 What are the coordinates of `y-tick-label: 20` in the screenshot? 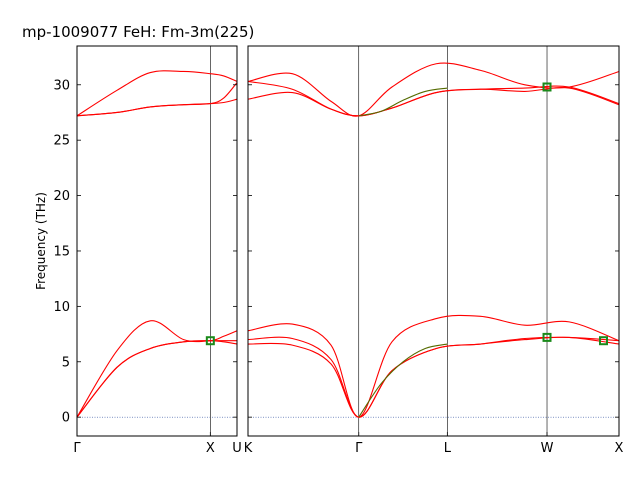 It's located at (61, 196).